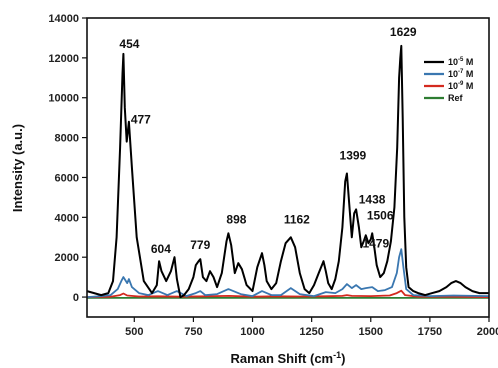 The height and width of the screenshot is (368, 498). What do you see at coordinates (67, 258) in the screenshot?
I see `y-tick-label: 2000` at bounding box center [67, 258].